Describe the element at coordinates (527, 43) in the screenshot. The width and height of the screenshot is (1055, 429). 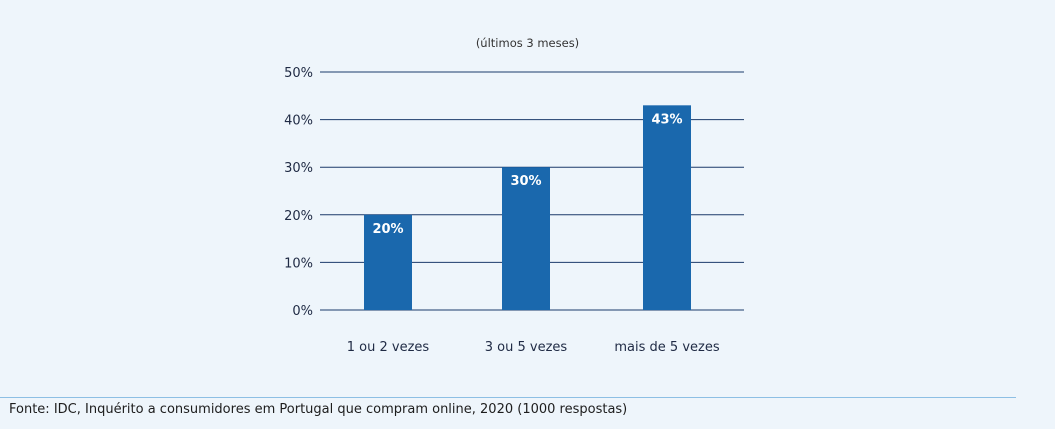
I see `chart-subtitle: (últimos 3 meses)` at that location.